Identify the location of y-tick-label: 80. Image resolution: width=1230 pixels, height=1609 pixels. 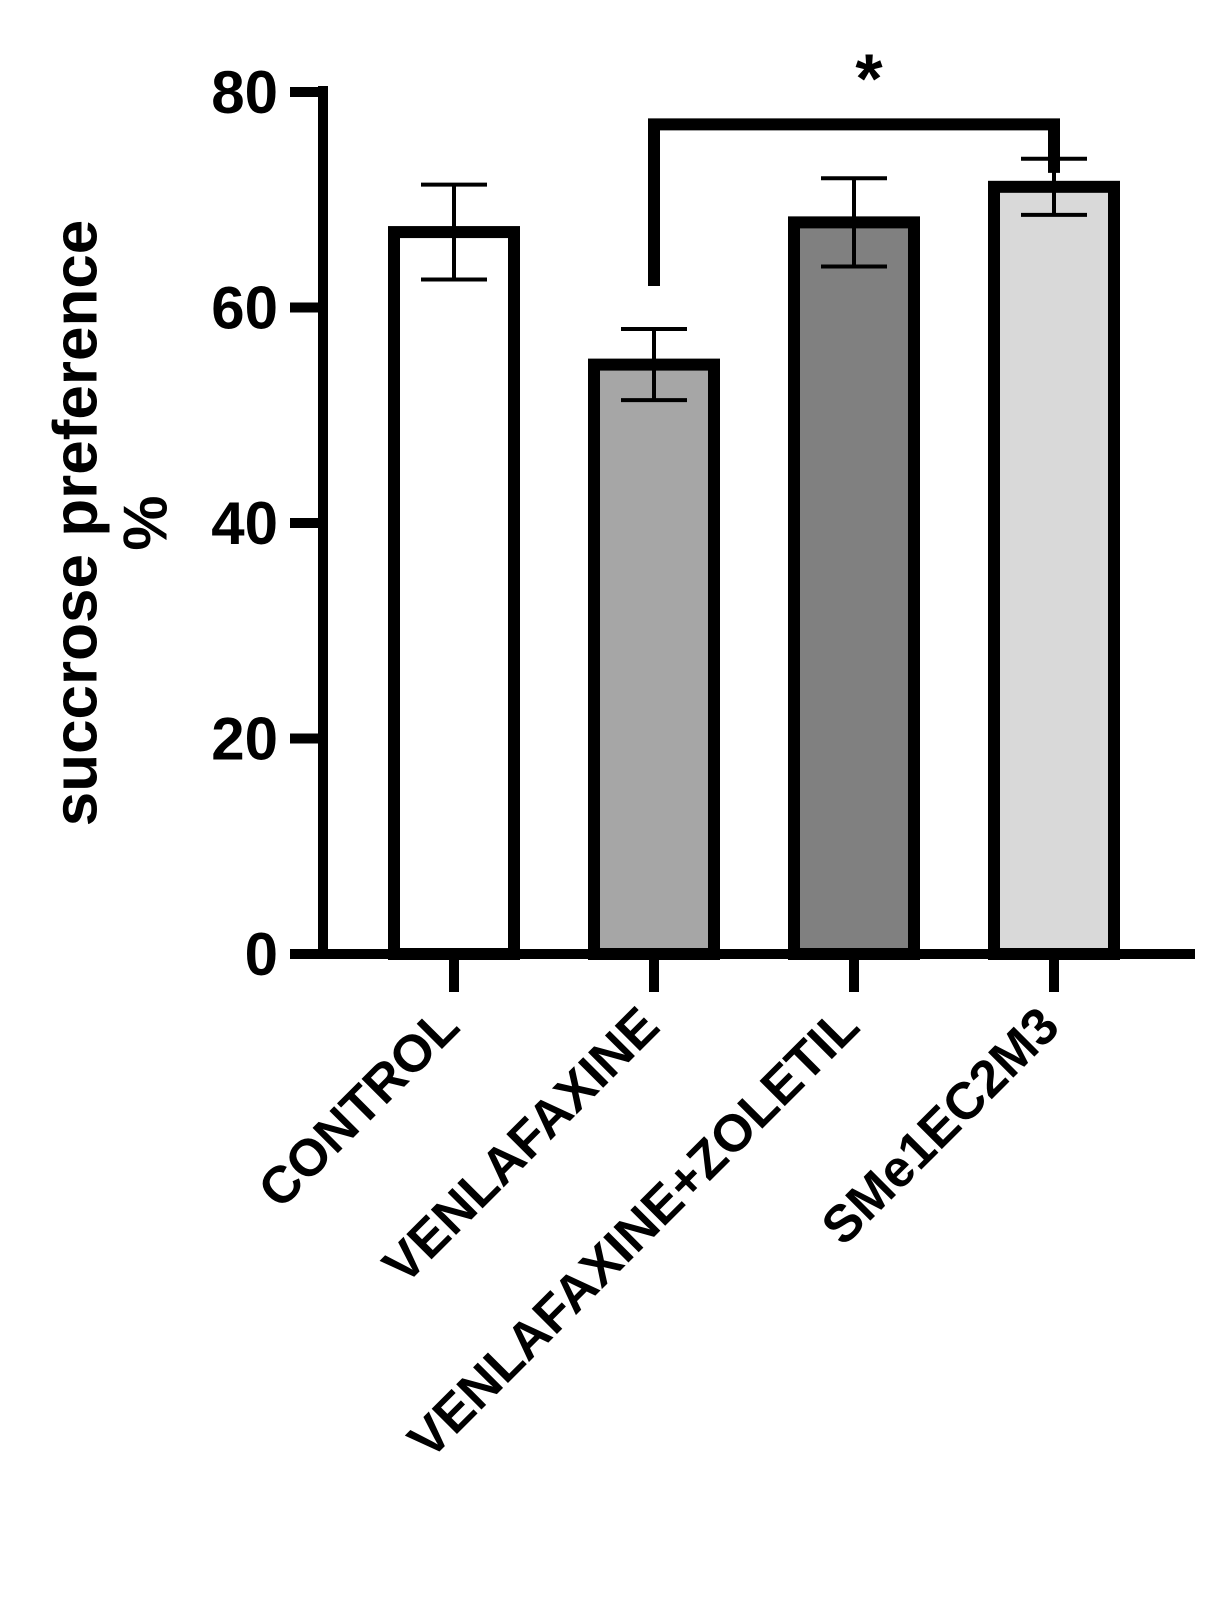
(244, 92).